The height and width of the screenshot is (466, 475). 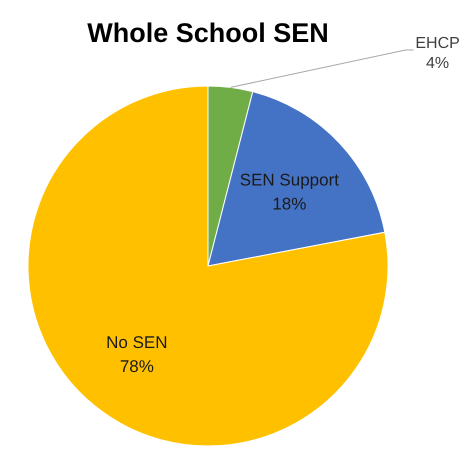 What do you see at coordinates (290, 180) in the screenshot?
I see `slice-label: SEN Support` at bounding box center [290, 180].